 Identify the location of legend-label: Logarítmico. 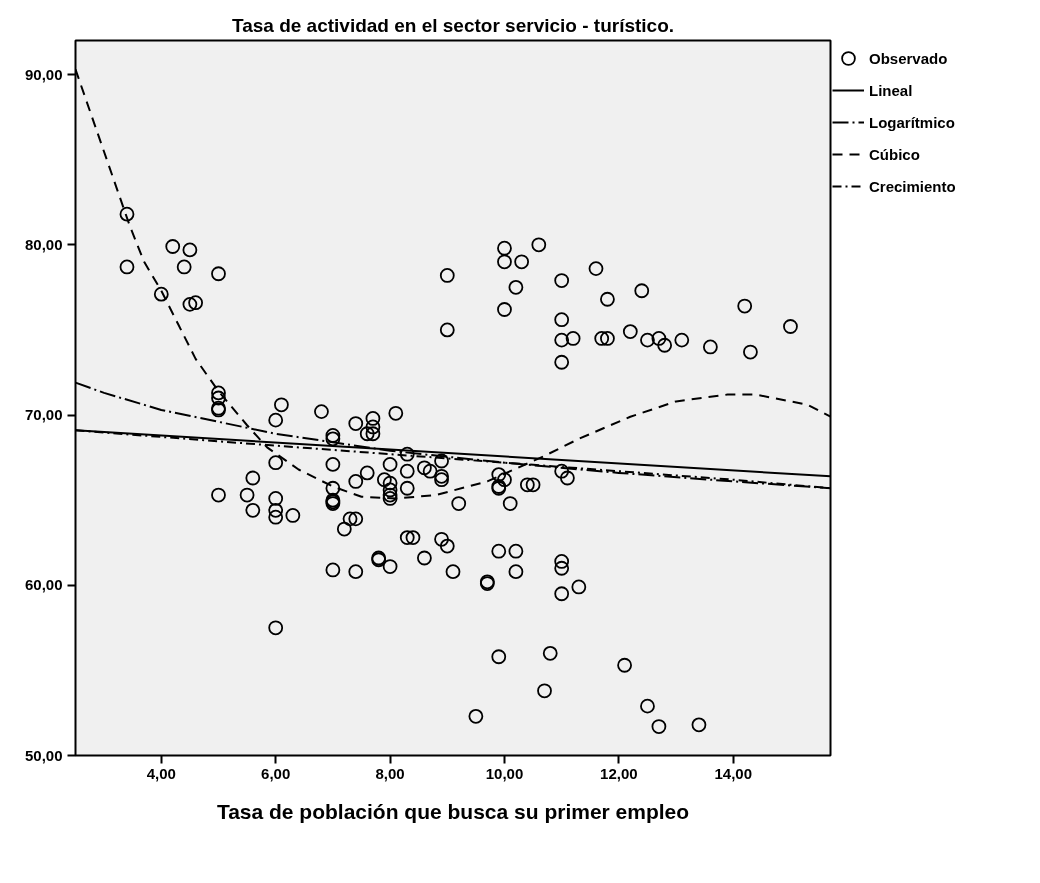
(912, 122).